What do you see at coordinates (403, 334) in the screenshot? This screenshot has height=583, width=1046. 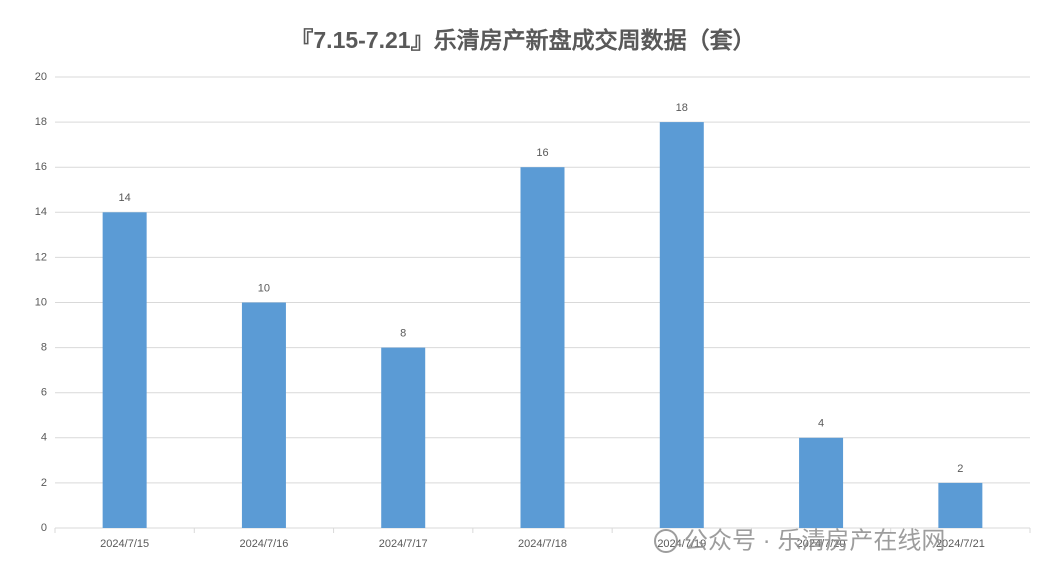 I see `data-label: 8` at bounding box center [403, 334].